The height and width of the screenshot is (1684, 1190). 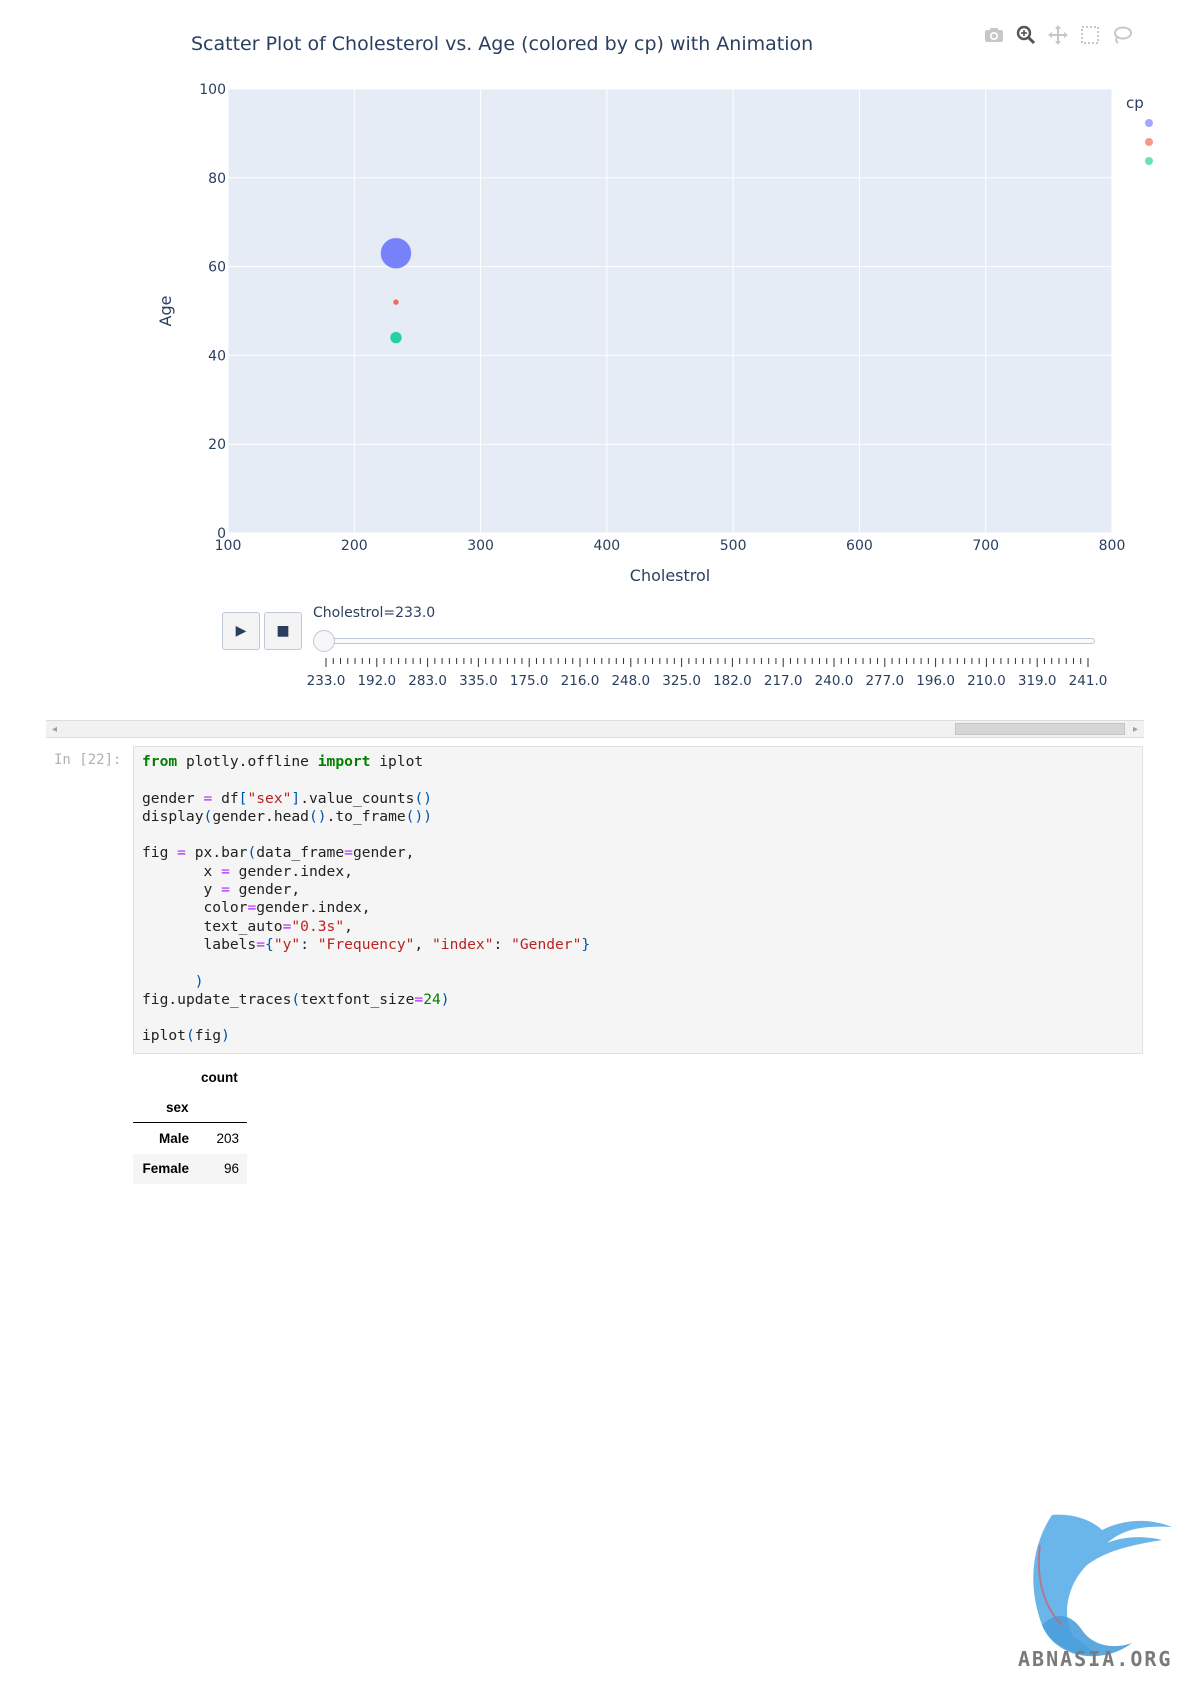 I want to click on x-tick-label: 500, so click(x=733, y=546).